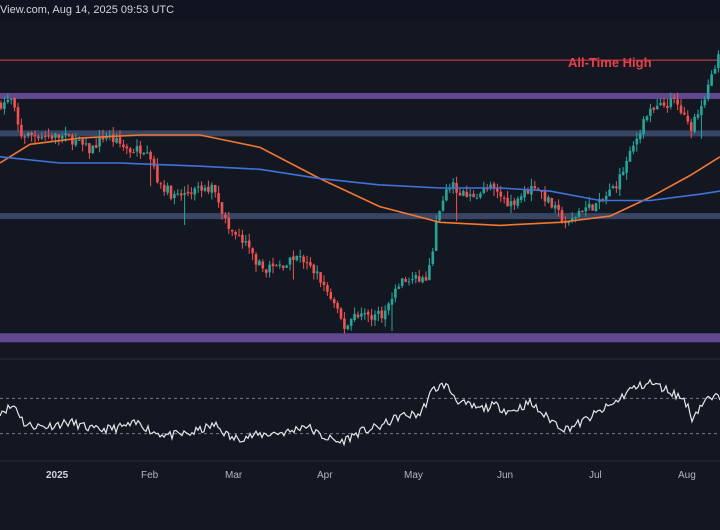  I want to click on zone-band, so click(360, 95).